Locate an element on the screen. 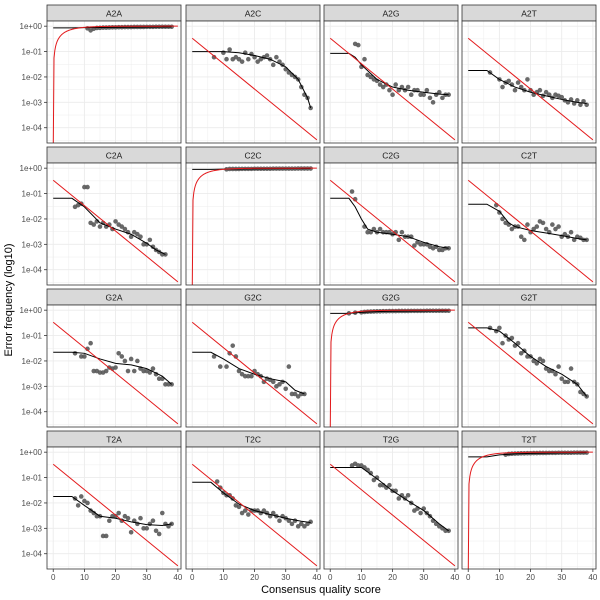 Image resolution: width=600 pixels, height=600 pixels. facet-a2g: A2G is located at coordinates (391, 74).